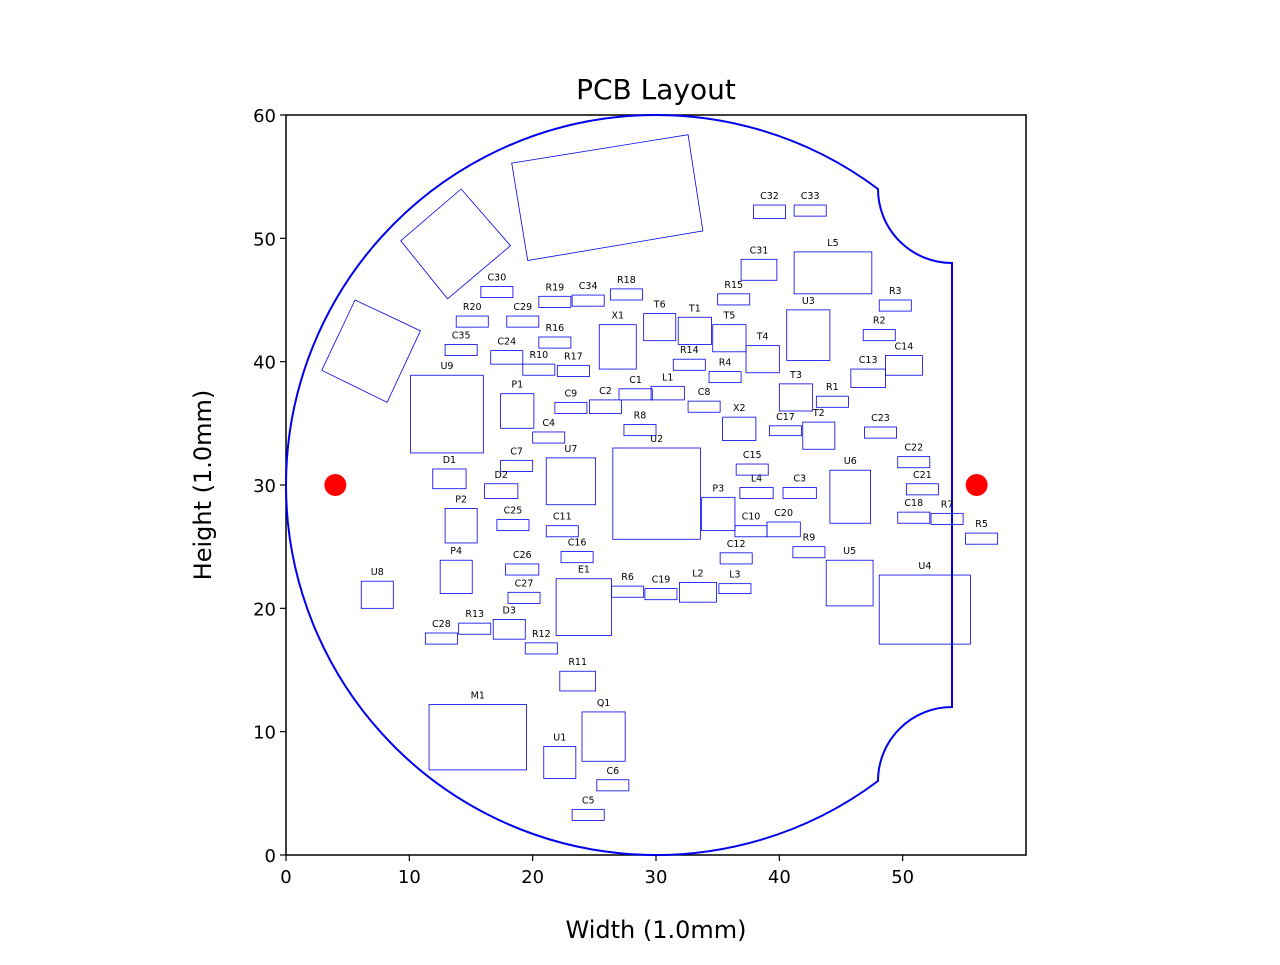 The width and height of the screenshot is (1280, 965). I want to click on component-label: D1, so click(449, 460).